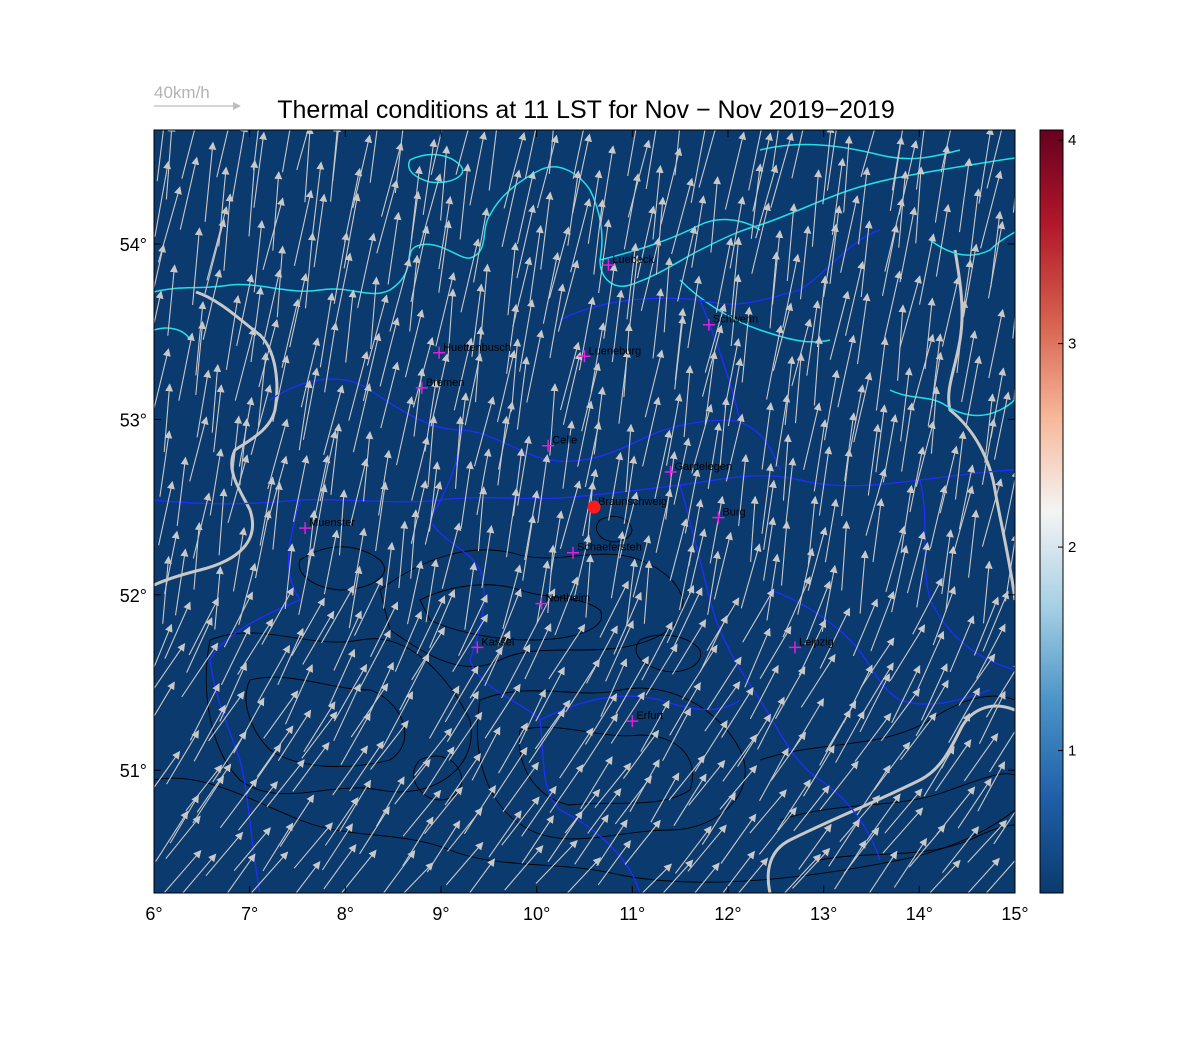 The width and height of the screenshot is (1200, 1050). I want to click on station: Lueneburg, so click(610, 354).